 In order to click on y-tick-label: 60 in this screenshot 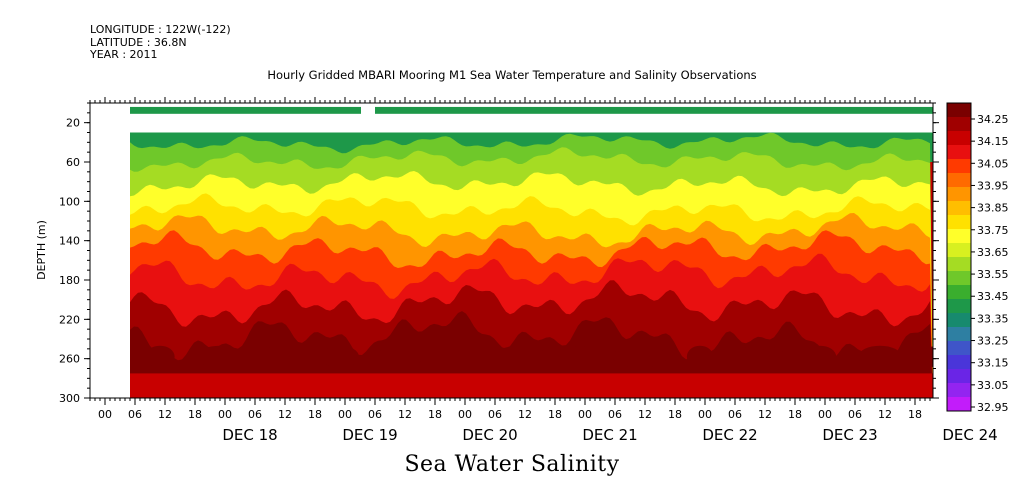, I will do `click(73, 162)`.